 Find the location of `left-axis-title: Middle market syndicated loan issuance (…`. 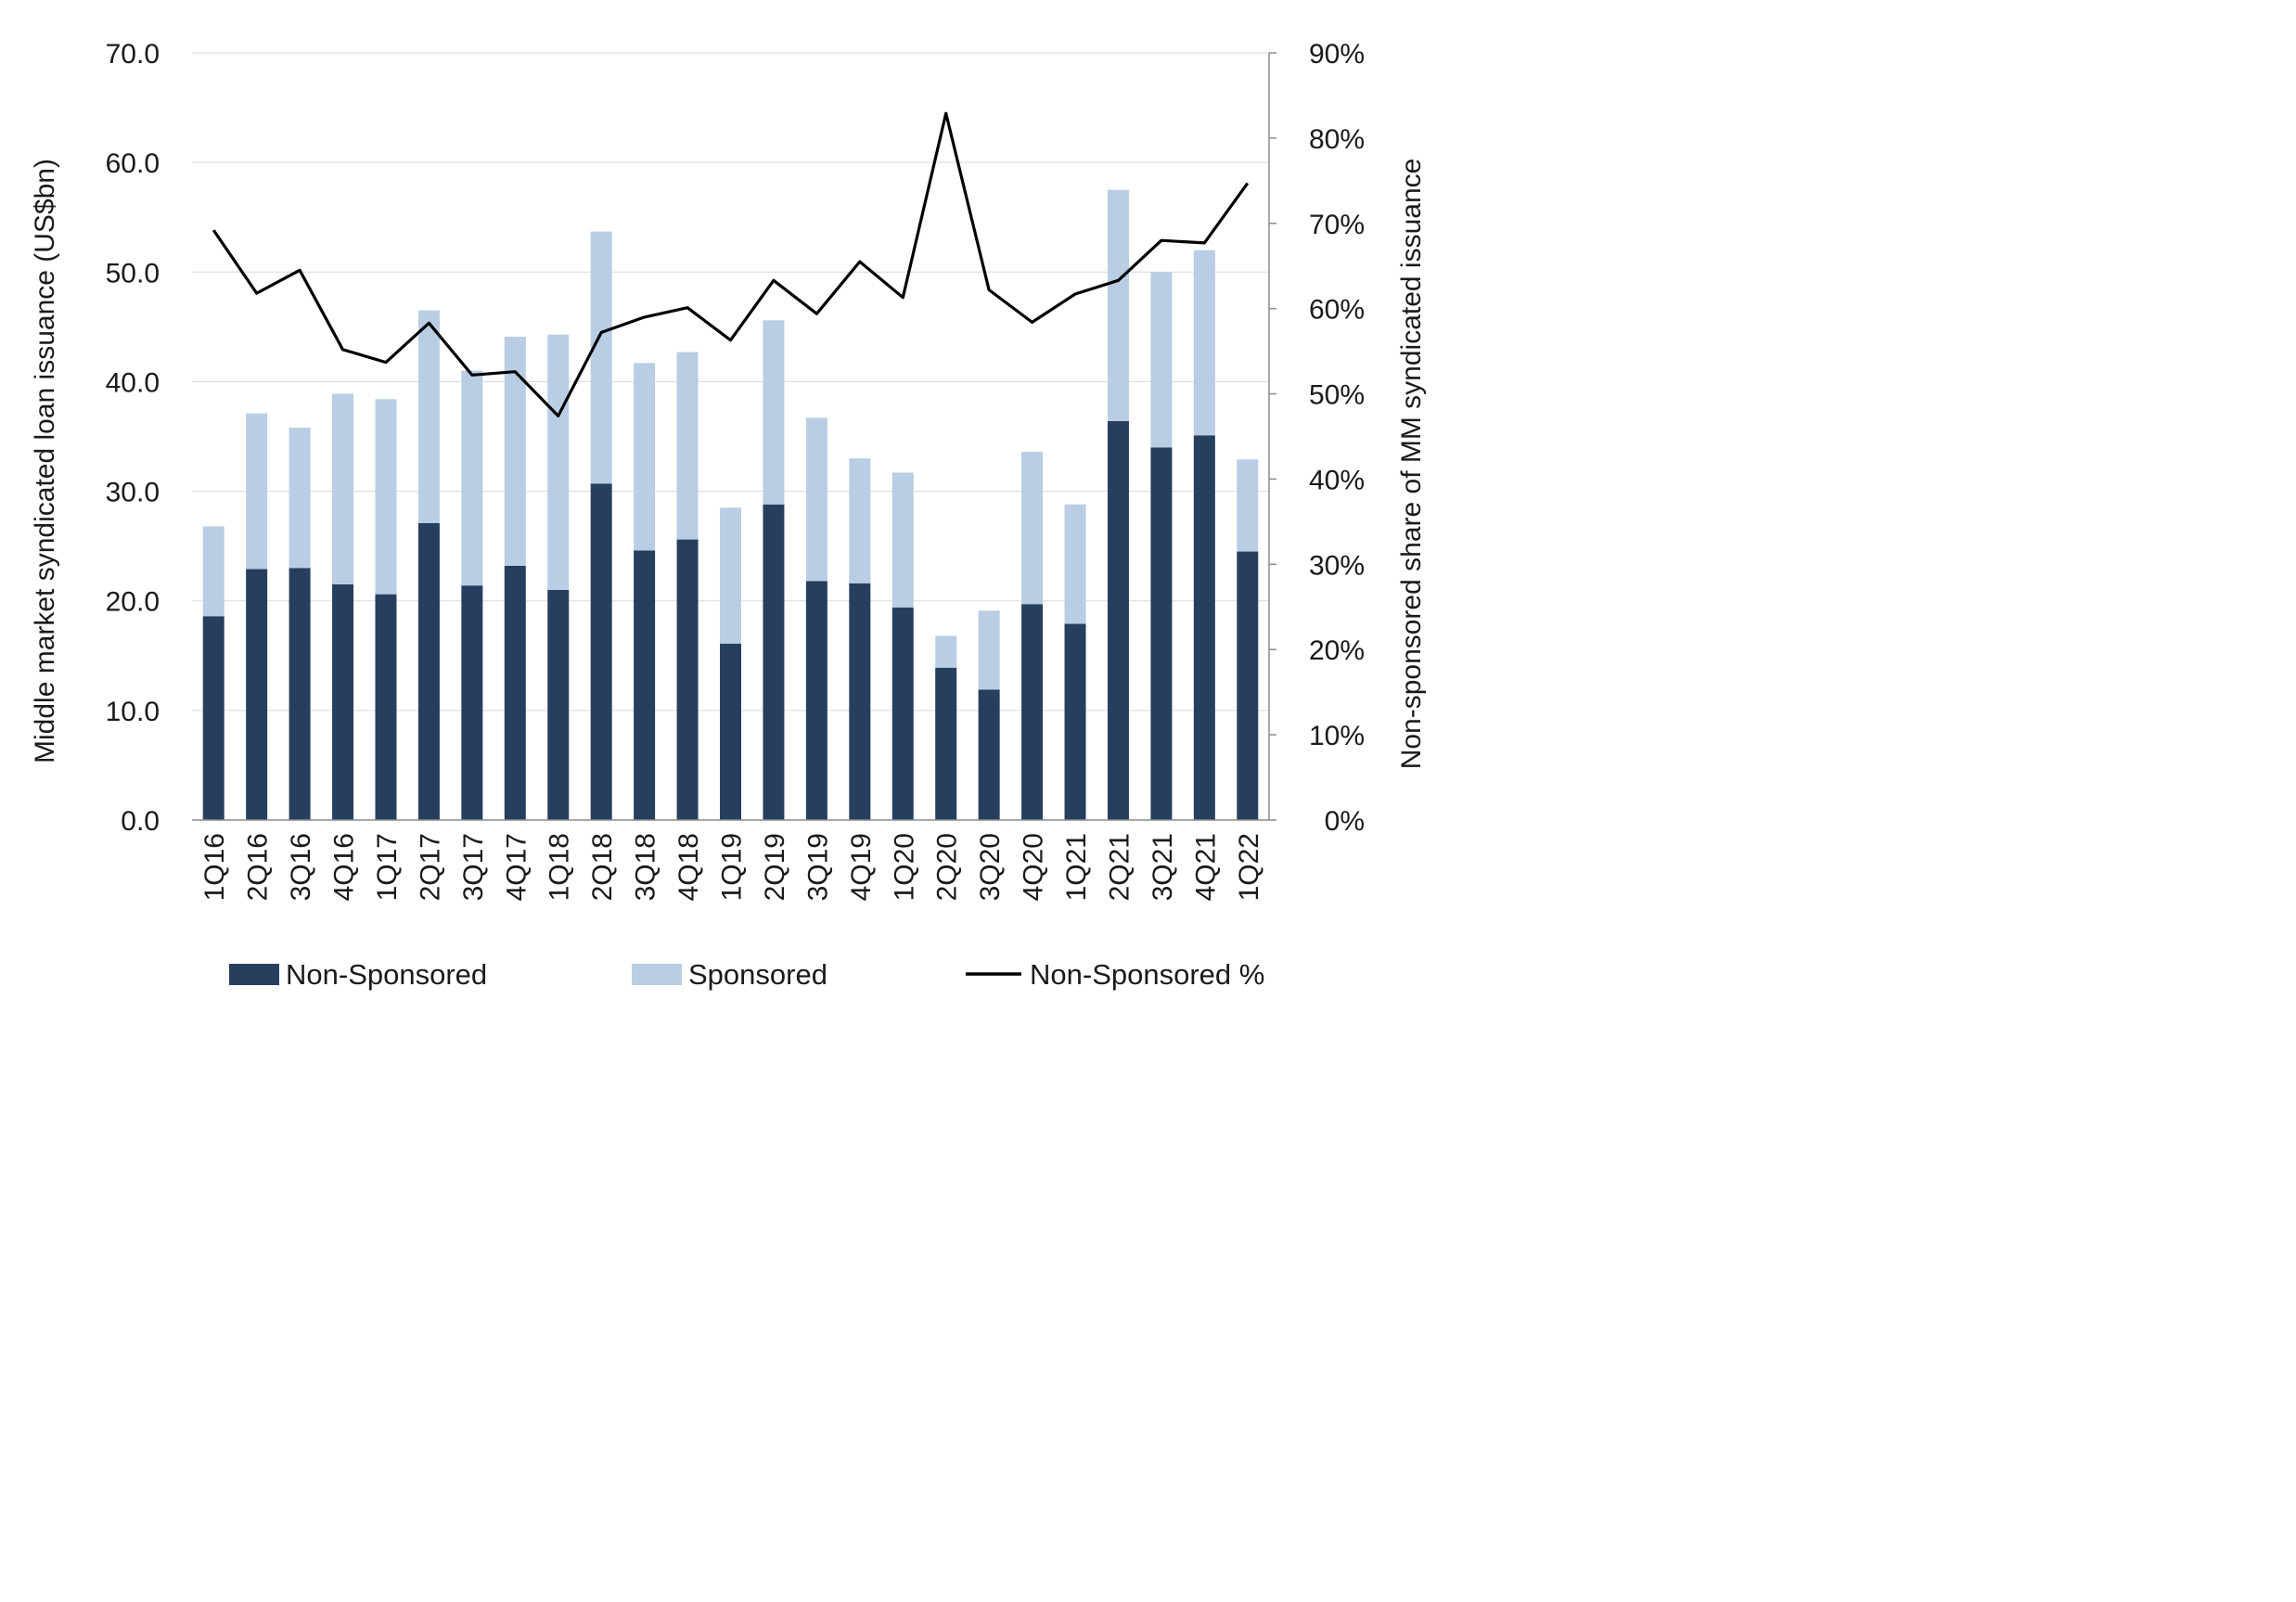

left-axis-title: Middle market syndicated loan issuance (… is located at coordinates (45, 461).